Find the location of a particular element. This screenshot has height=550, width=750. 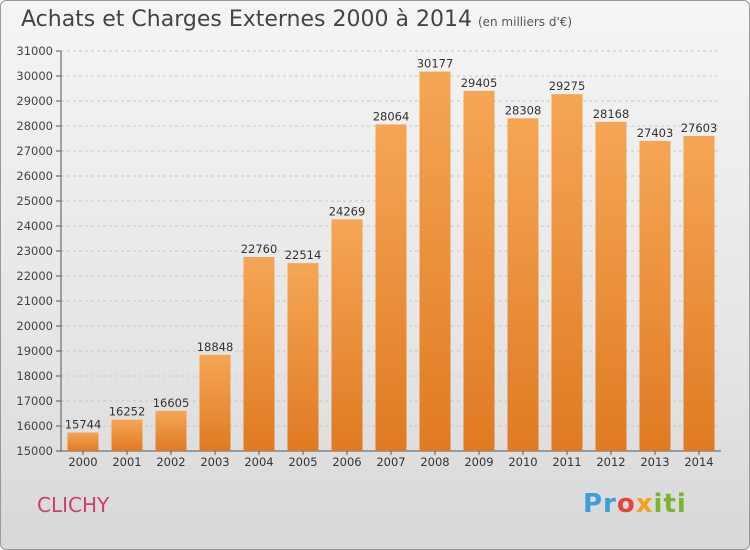

data-label: 16605 is located at coordinates (171, 403).